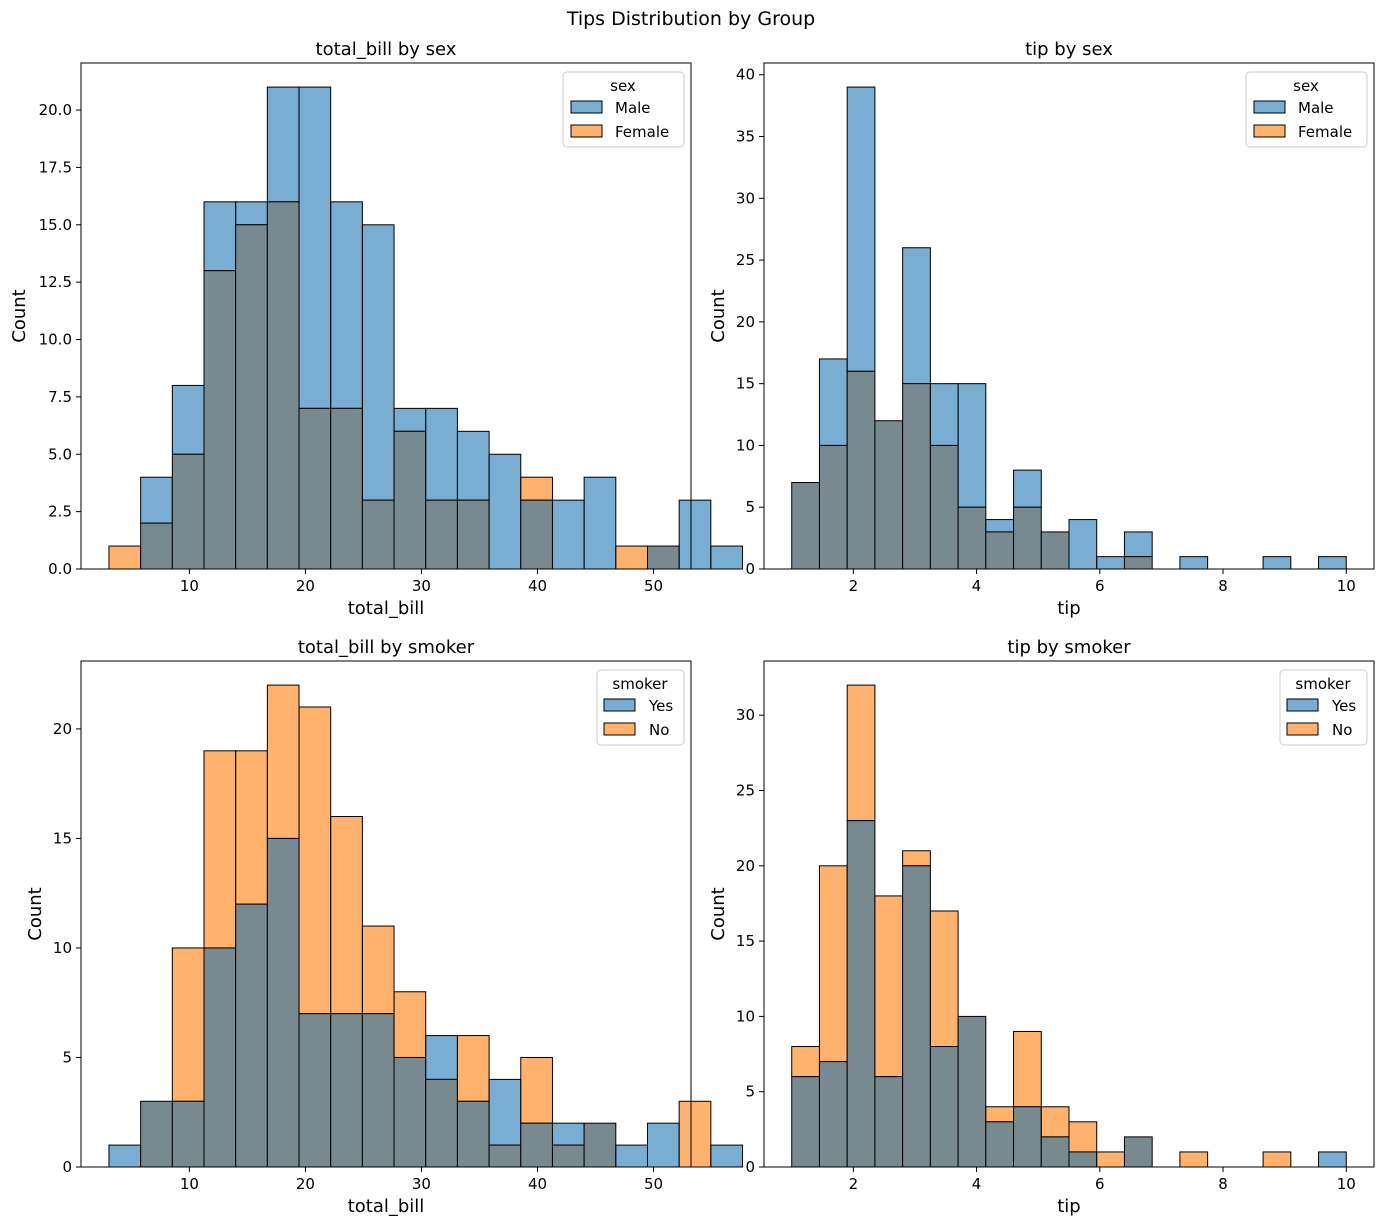 This screenshot has height=1227, width=1383. I want to click on y-axis-label: Count, so click(718, 913).